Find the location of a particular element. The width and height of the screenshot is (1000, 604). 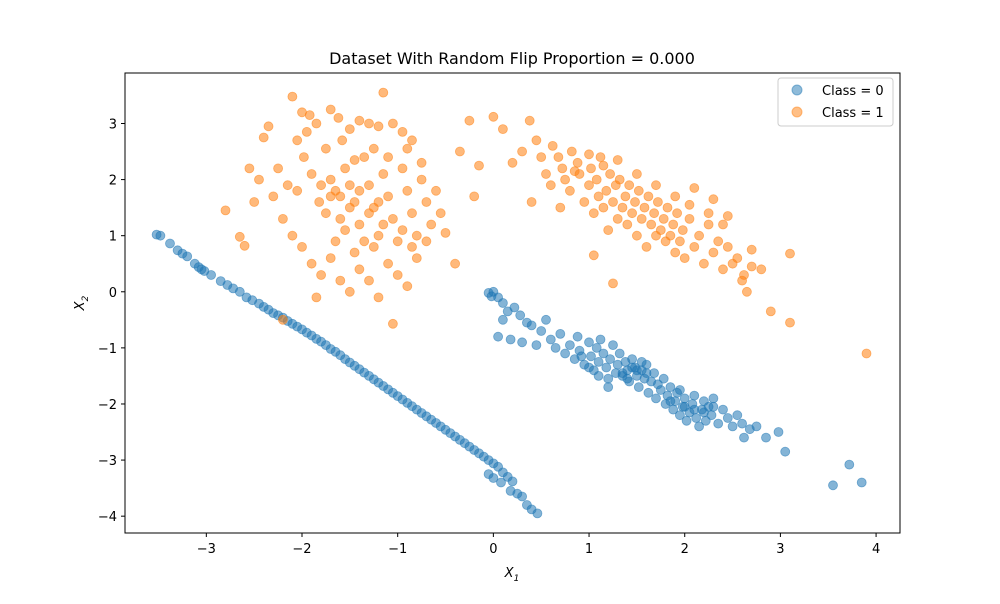

x-axis-label-subscript: 1 is located at coordinates (517, 579).